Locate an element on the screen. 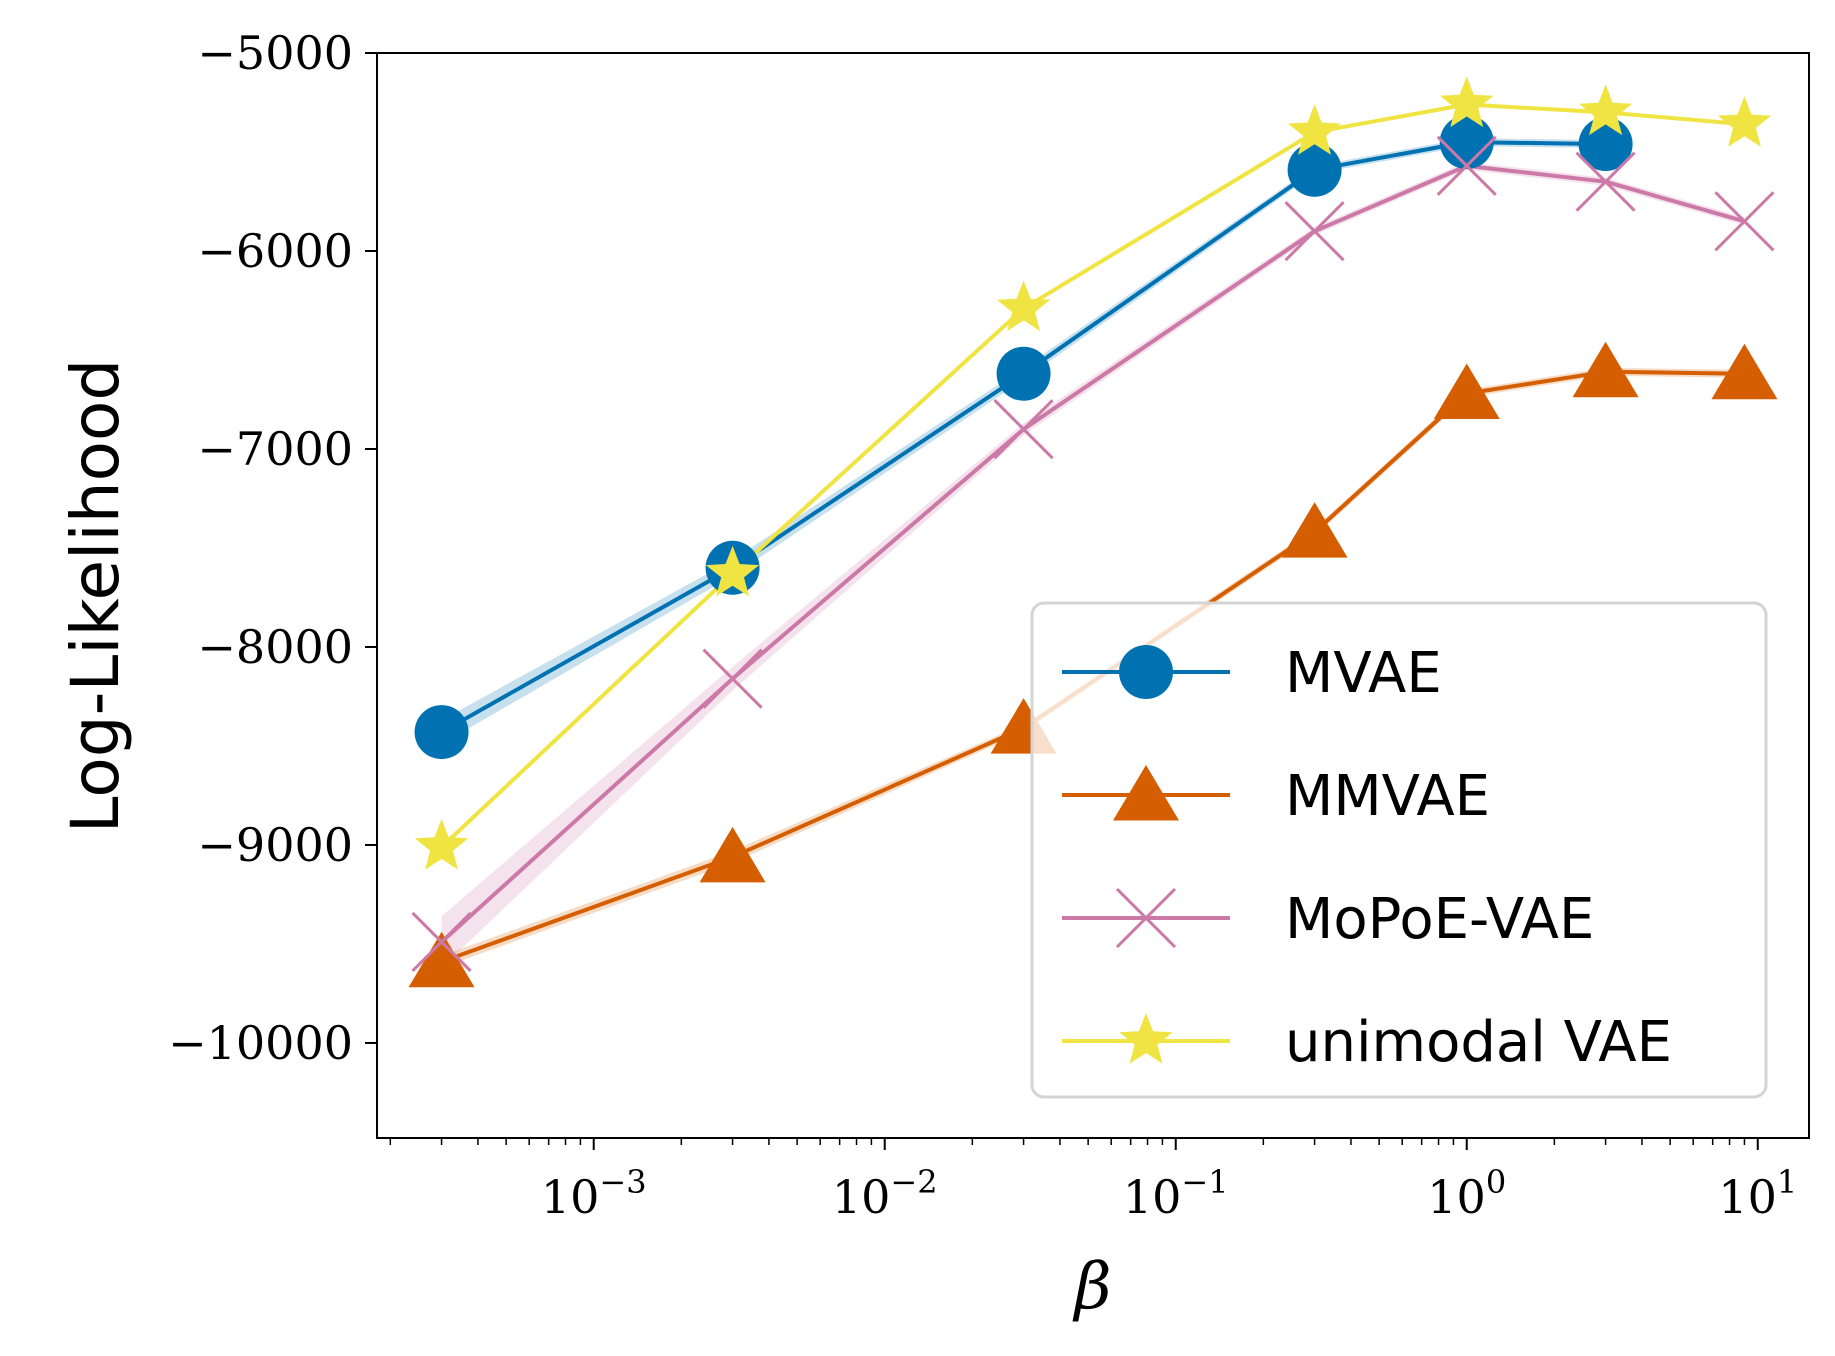 The width and height of the screenshot is (1835, 1356). legend-label: unimodal VAE is located at coordinates (1478, 1042).